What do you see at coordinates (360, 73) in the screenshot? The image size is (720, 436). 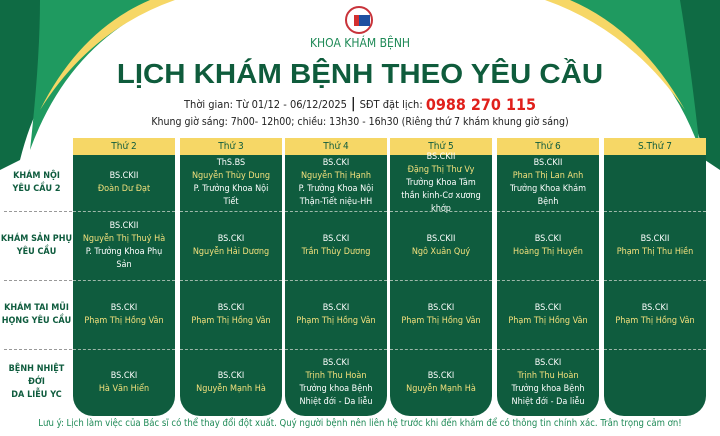 I see `page-title: LỊCH KHÁM BỆNH THEO YÊU CẦU` at bounding box center [360, 73].